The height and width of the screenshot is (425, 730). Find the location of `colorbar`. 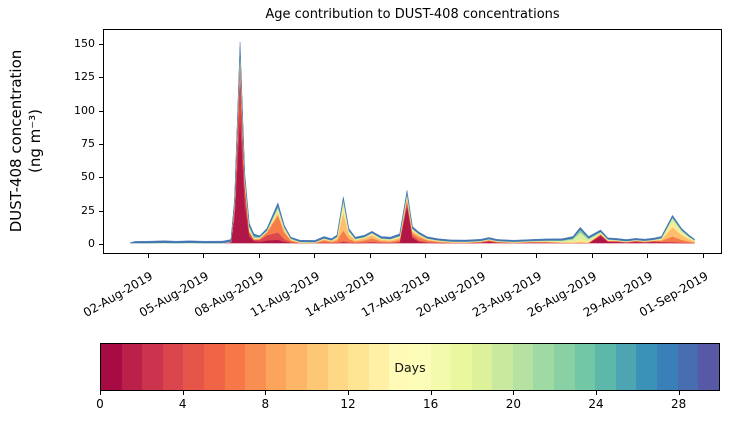

colorbar is located at coordinates (410, 367).